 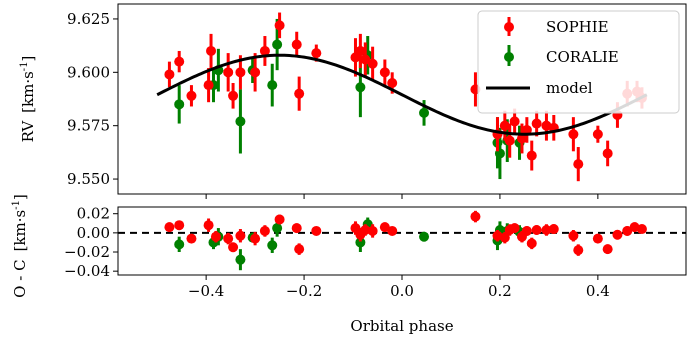 What do you see at coordinates (93, 233) in the screenshot?
I see `residual-y-tick-label: 0.00` at bounding box center [93, 233].